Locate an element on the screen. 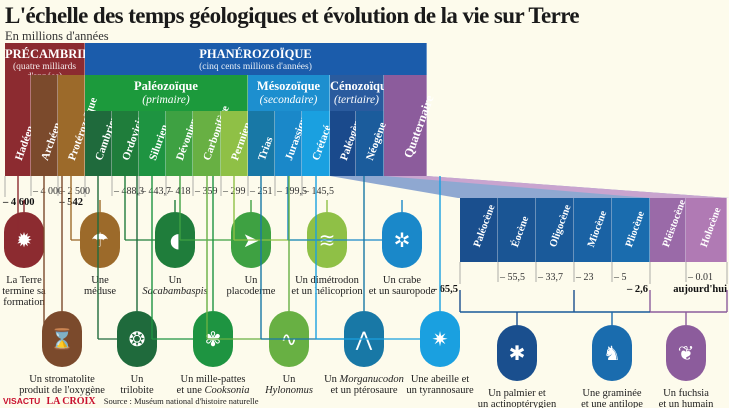 The width and height of the screenshot is (729, 408). event-label: Une méduse is located at coordinates (100, 286).